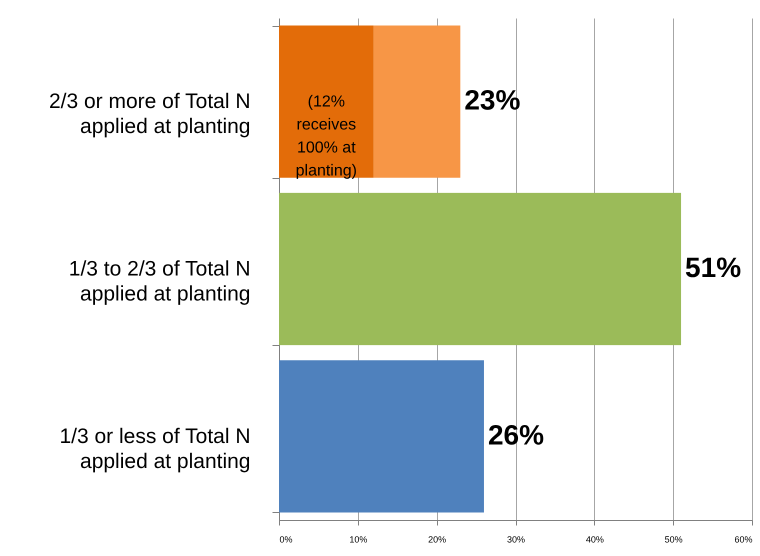 The width and height of the screenshot is (760, 556). Describe the element at coordinates (492, 100) in the screenshot. I see `total-label: 23%` at that location.